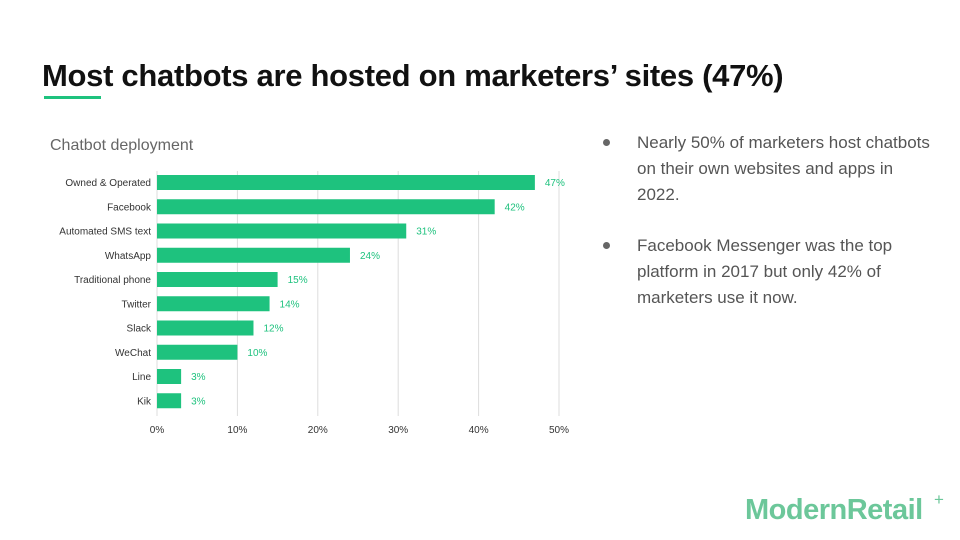 The height and width of the screenshot is (540, 960). Describe the element at coordinates (290, 304) in the screenshot. I see `data-label: 14%` at that location.